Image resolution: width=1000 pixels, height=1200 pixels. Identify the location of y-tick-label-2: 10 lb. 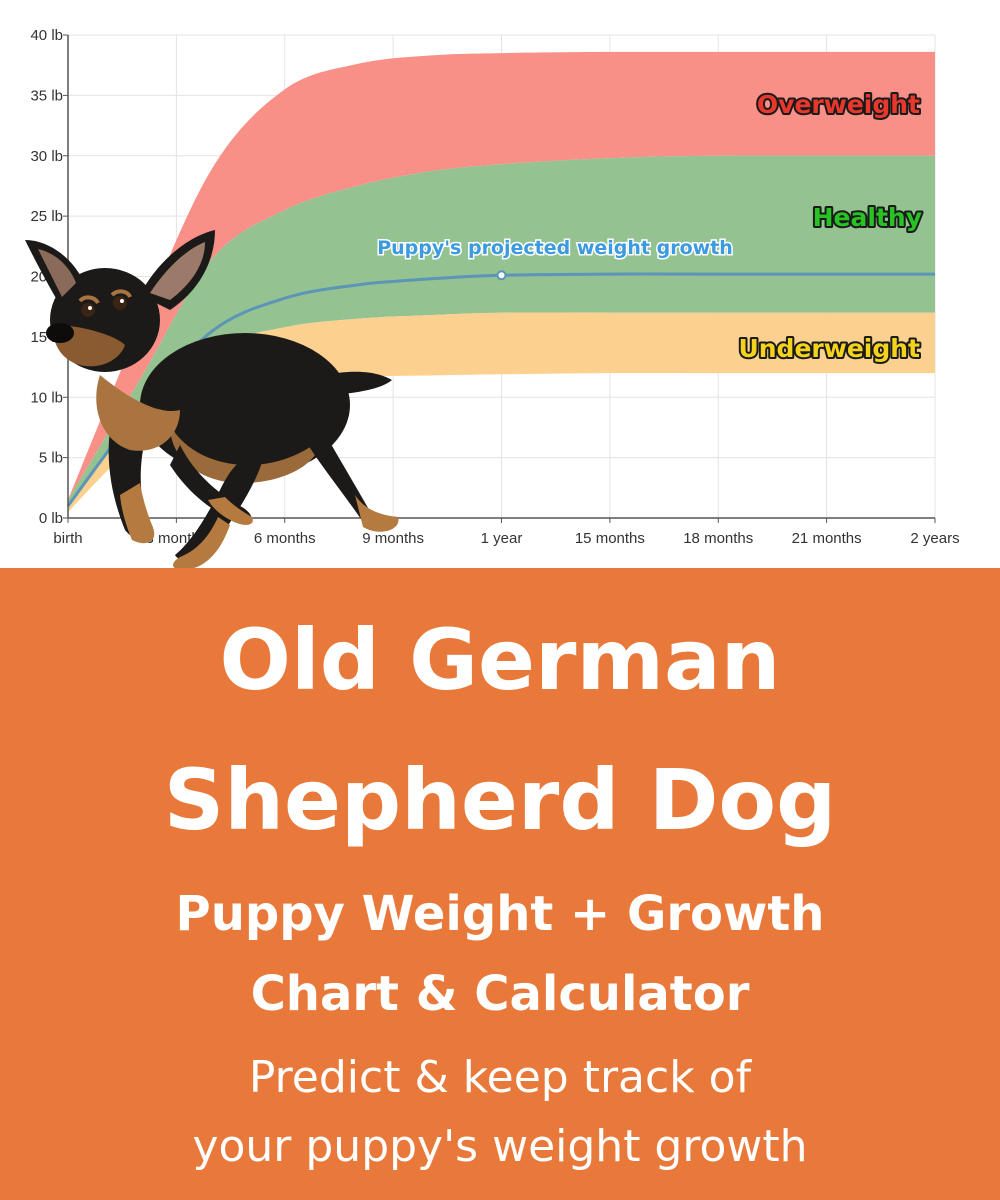
(46, 397).